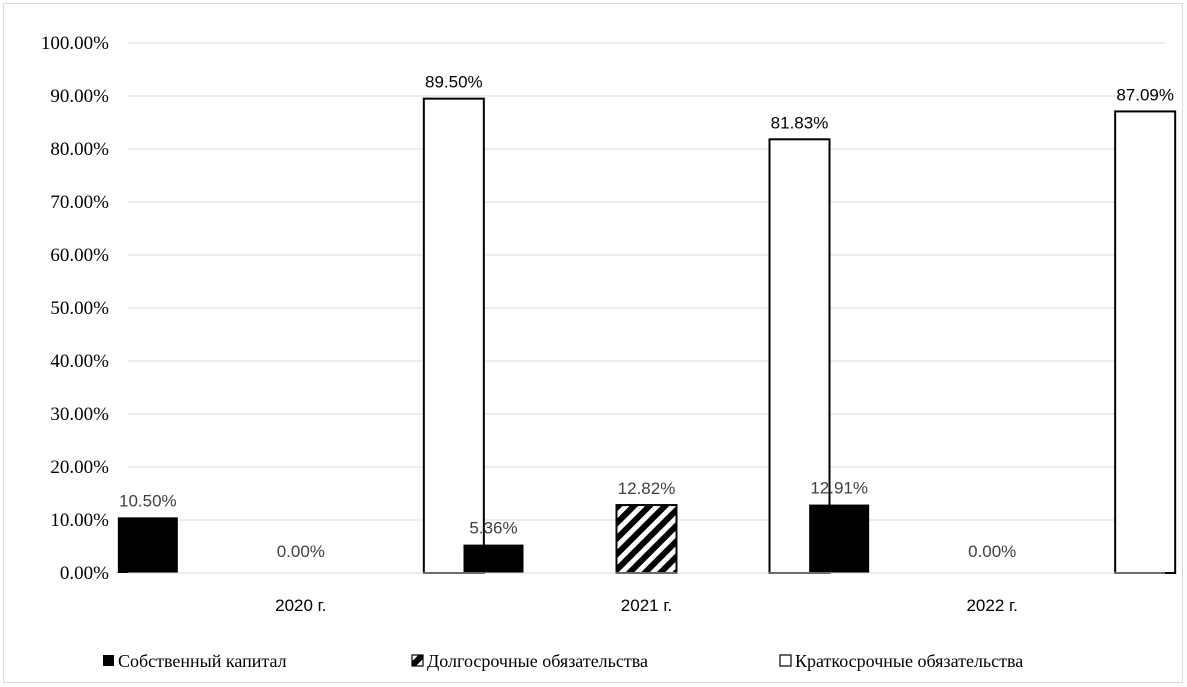 The height and width of the screenshot is (687, 1187). Describe the element at coordinates (646, 605) in the screenshot. I see `x-tick-label: 2021 г.` at that location.